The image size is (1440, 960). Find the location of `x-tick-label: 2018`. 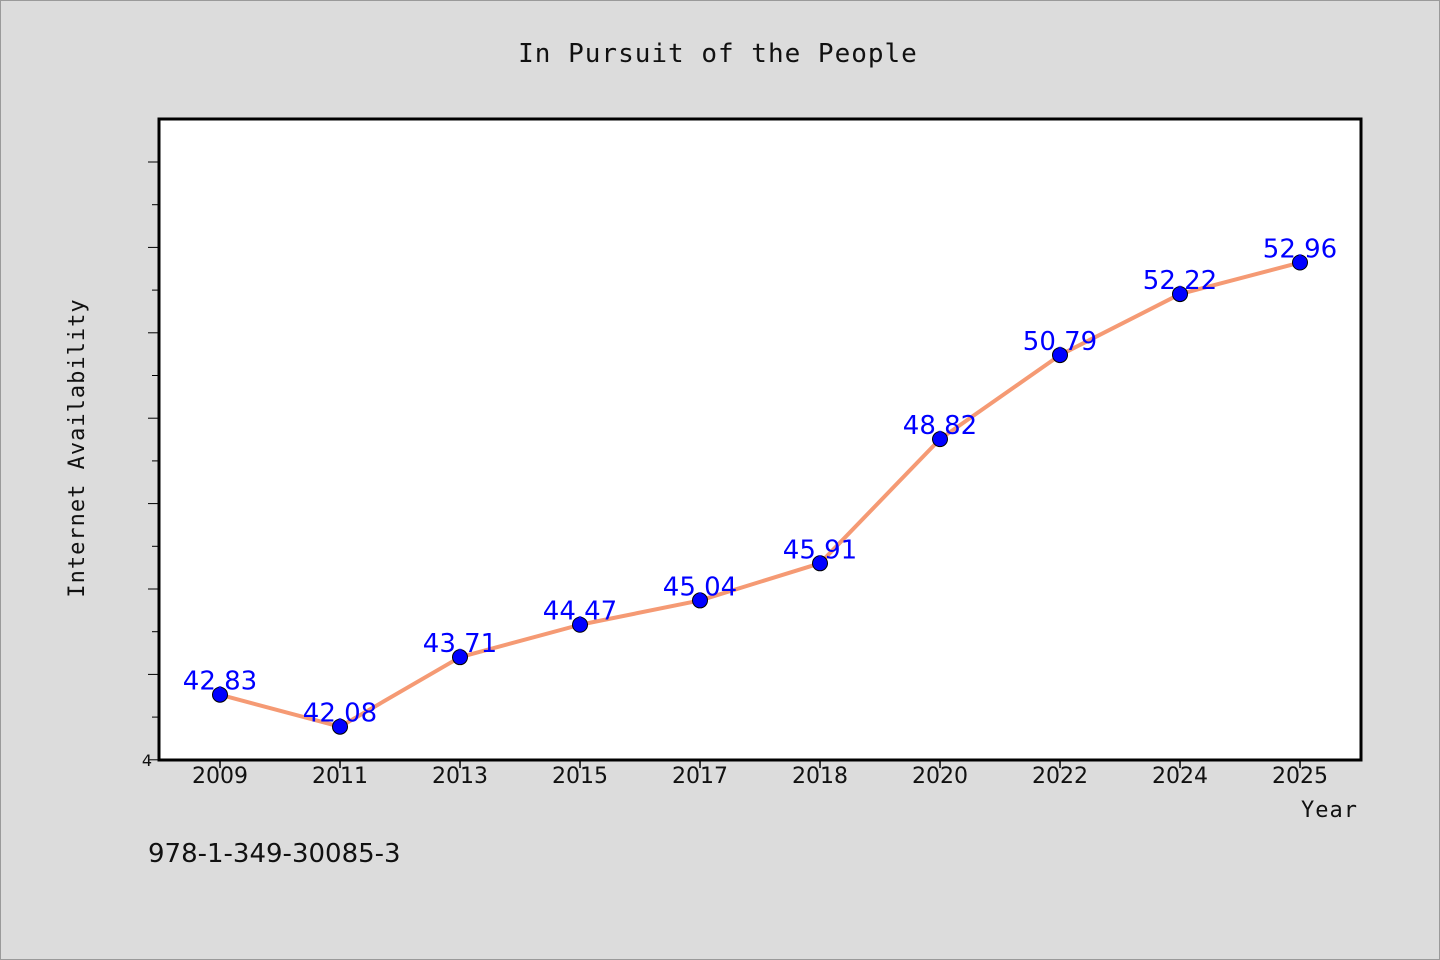

x-tick-label: 2018 is located at coordinates (820, 776).